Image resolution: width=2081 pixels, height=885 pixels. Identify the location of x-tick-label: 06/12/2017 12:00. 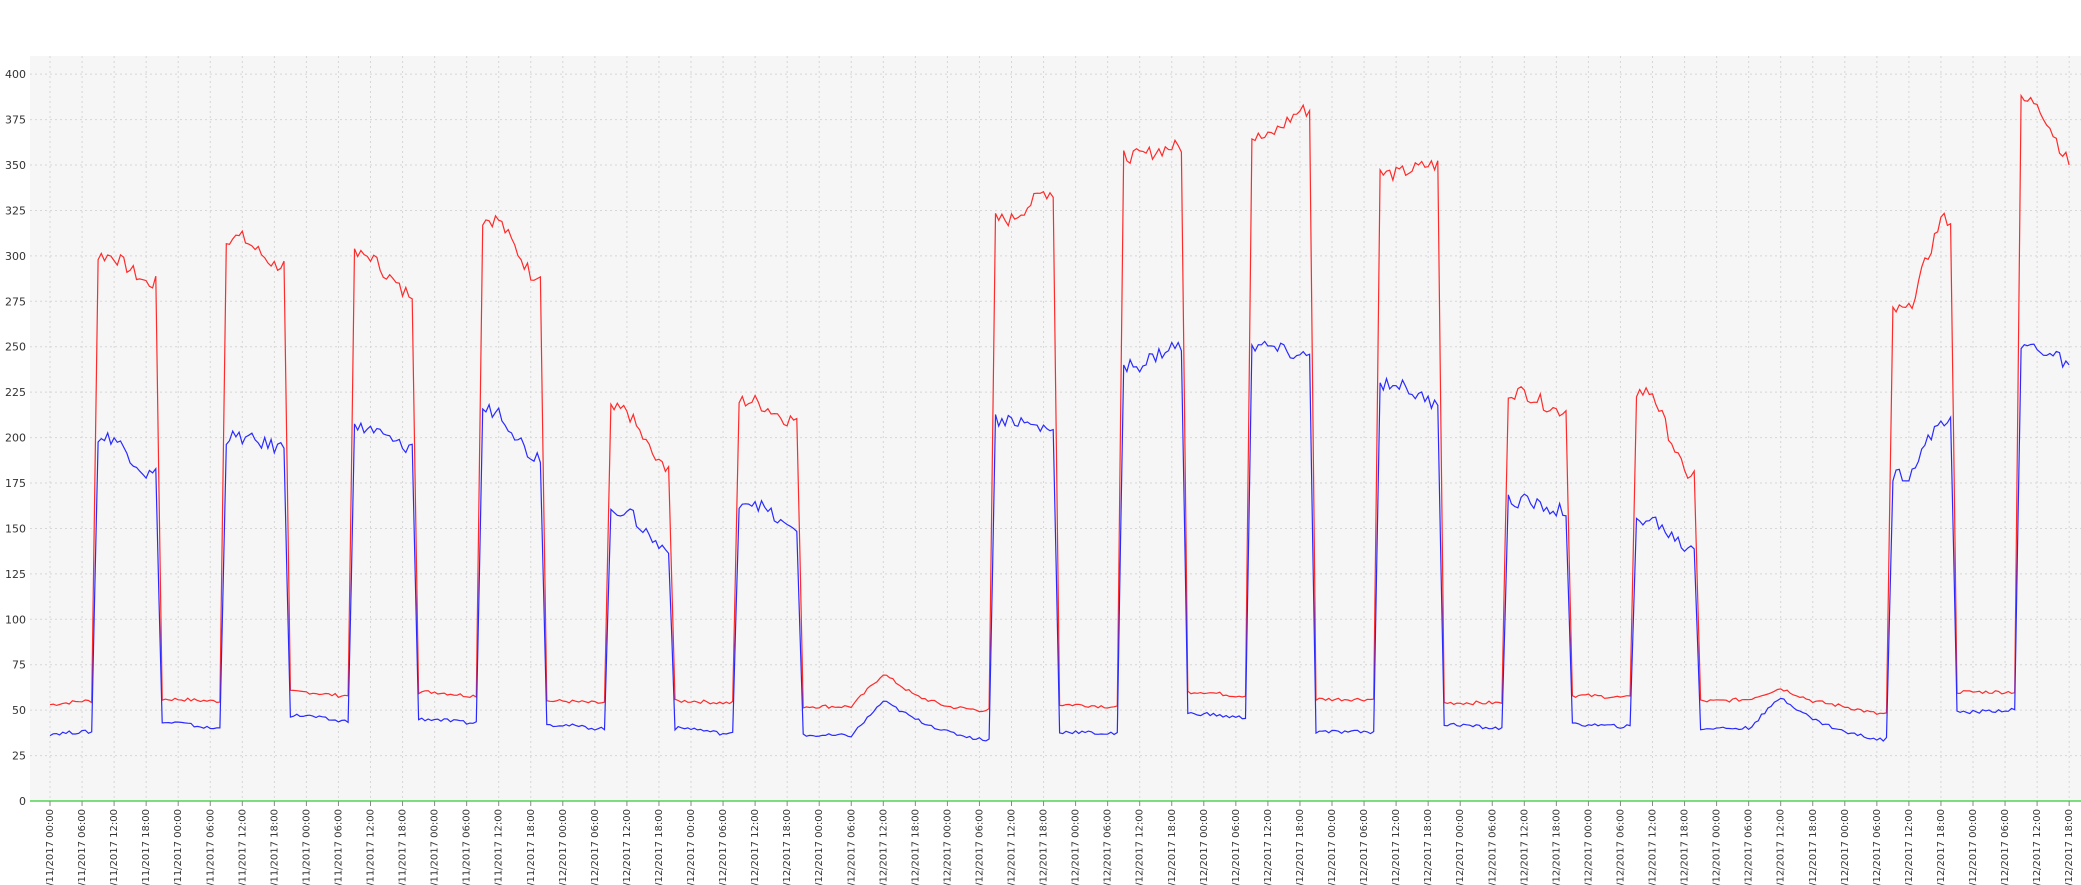
(1268, 847).